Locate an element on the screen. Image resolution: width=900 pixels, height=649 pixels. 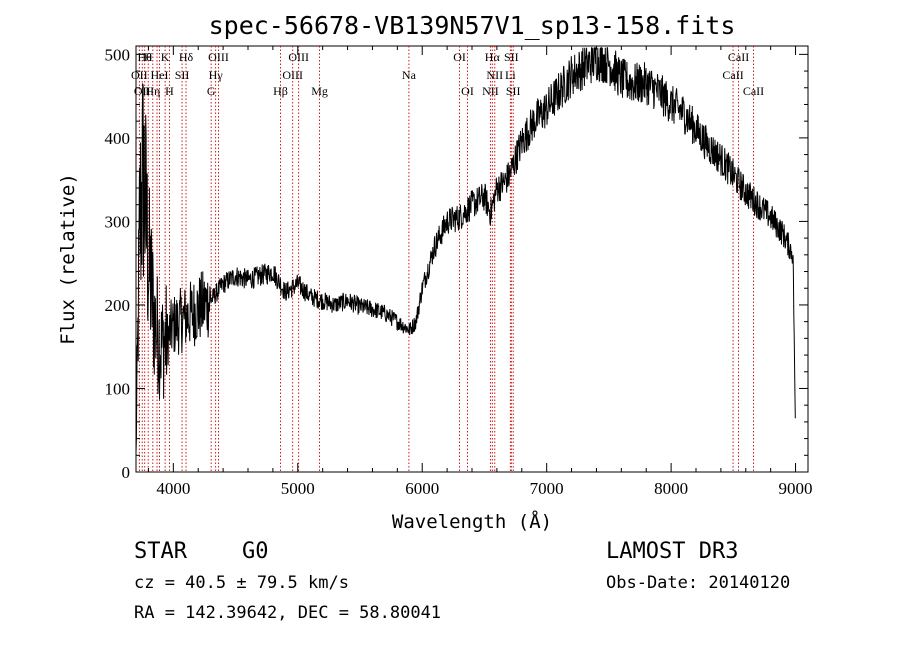
y-tick-label: 100 is located at coordinates (118, 388).